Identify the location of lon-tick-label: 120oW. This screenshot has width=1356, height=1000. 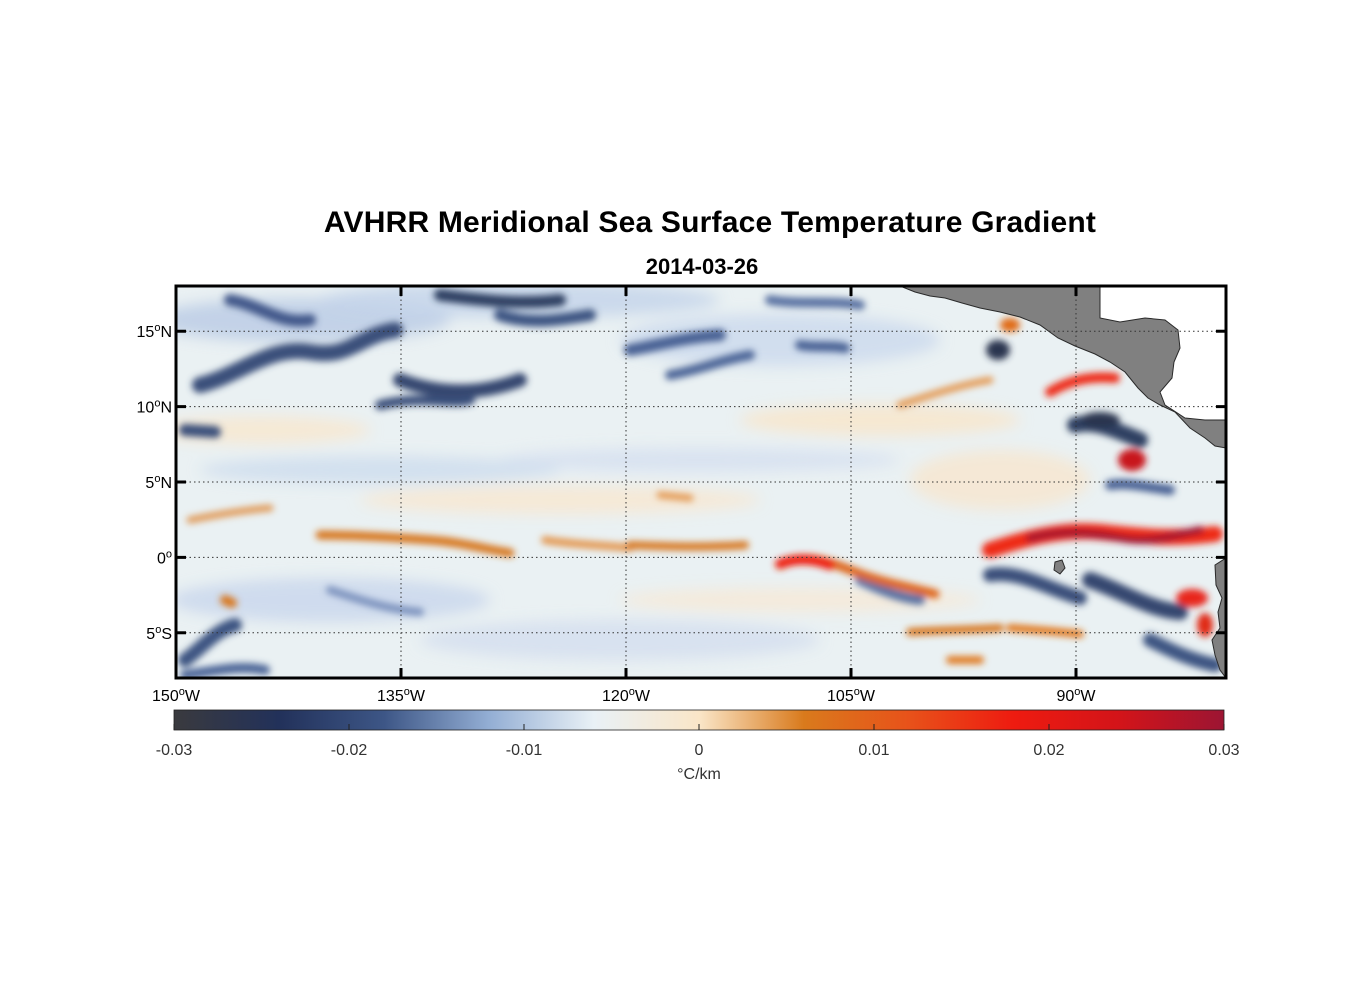
(626, 695).